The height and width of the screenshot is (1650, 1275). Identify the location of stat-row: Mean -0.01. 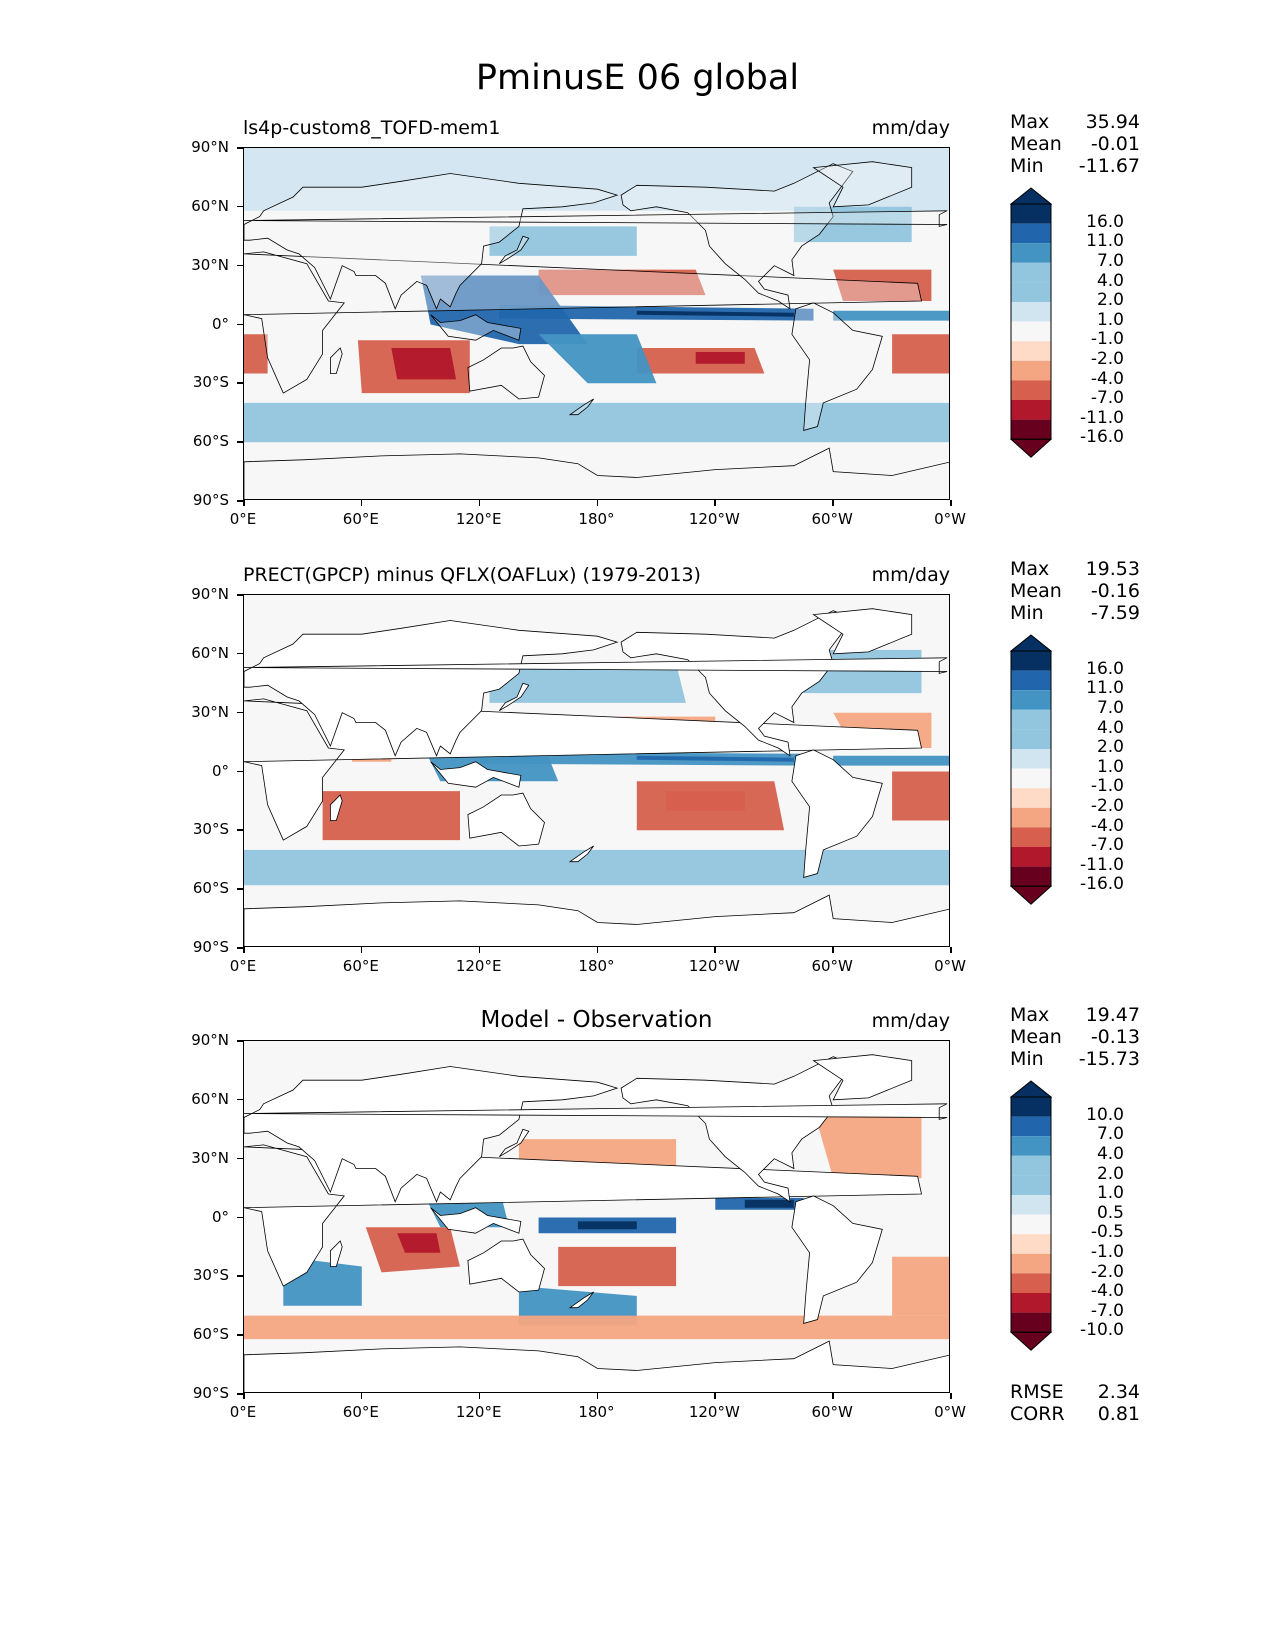
(1075, 144).